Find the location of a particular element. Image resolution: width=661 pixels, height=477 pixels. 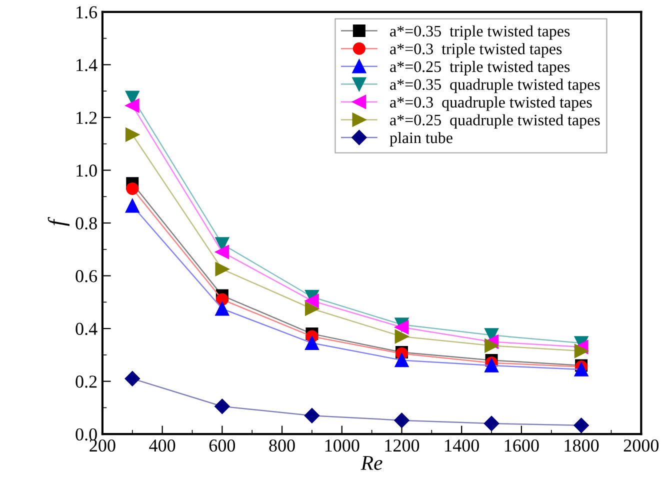

legend-label: a*=0.3 triple twisted tapes is located at coordinates (476, 50).